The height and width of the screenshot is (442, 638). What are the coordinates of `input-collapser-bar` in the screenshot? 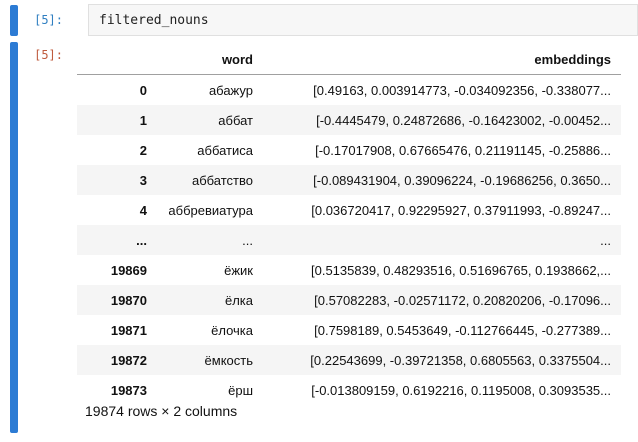 It's located at (14, 20).